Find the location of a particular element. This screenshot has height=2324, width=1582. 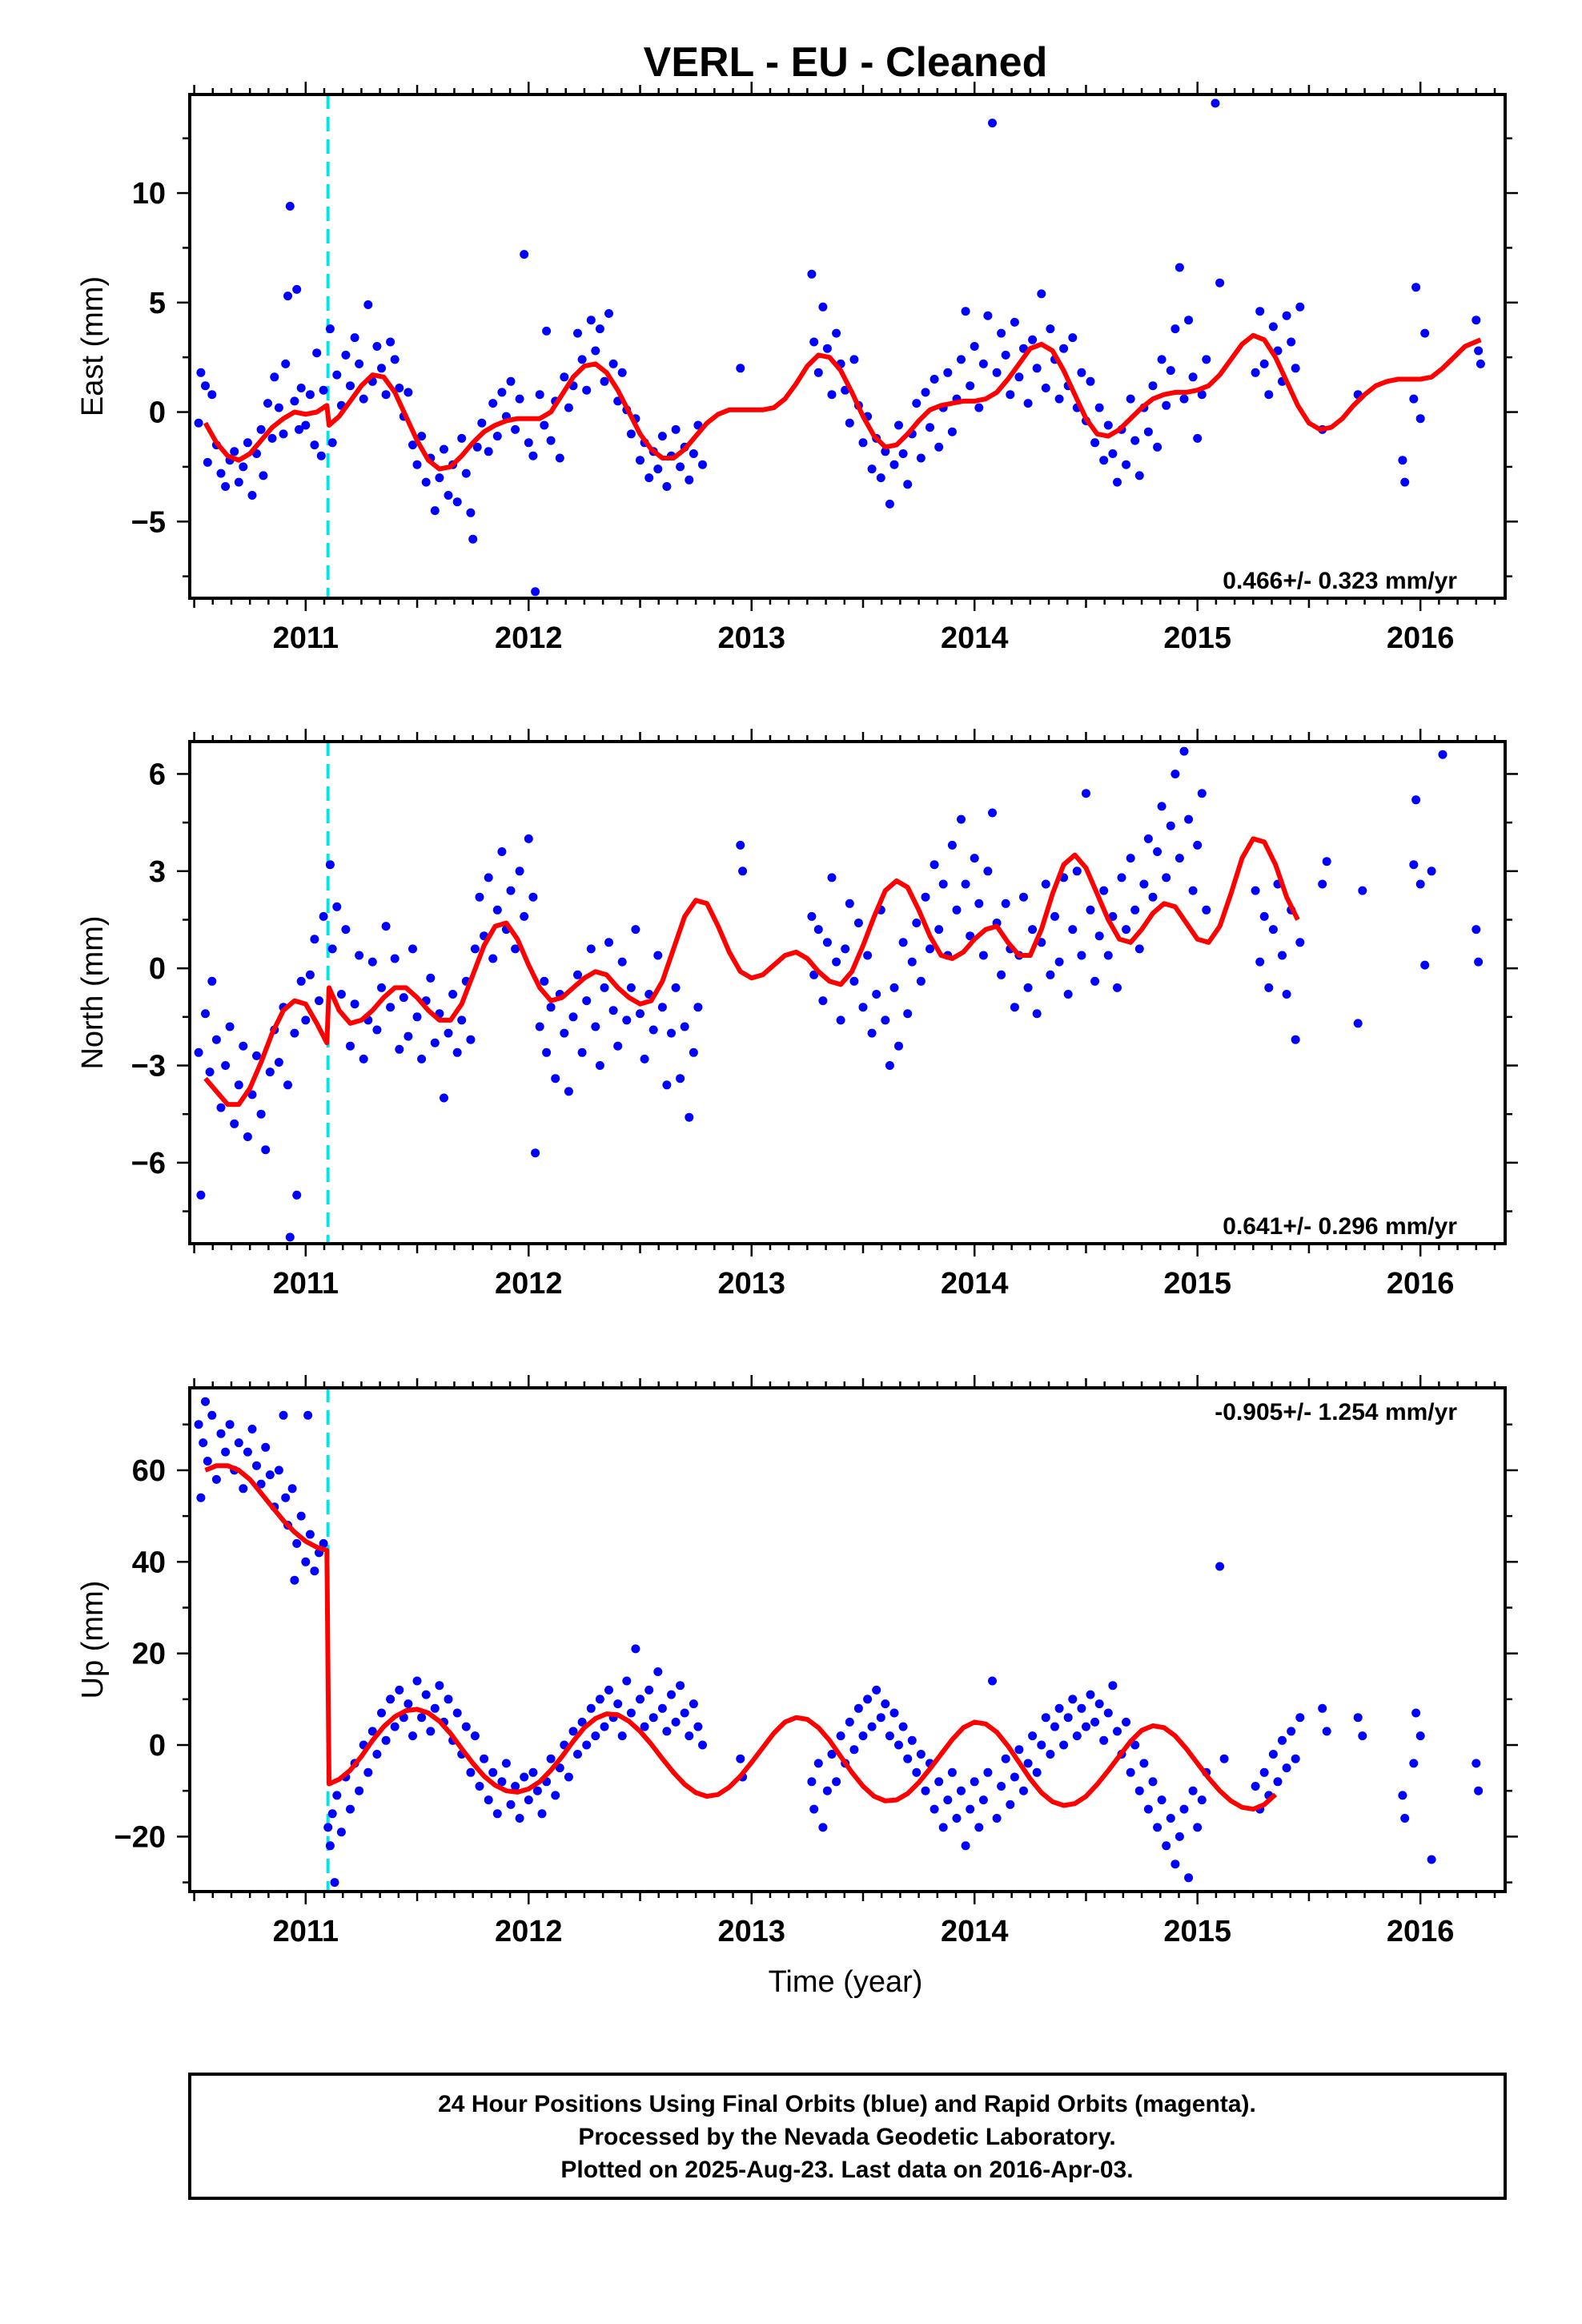

x-tick-label: 2014 is located at coordinates (975, 1931).